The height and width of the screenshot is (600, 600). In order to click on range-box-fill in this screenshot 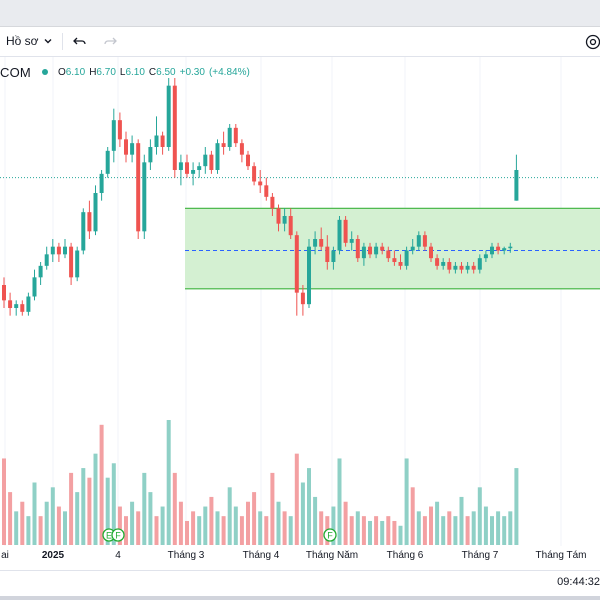, I will do `click(392, 248)`.